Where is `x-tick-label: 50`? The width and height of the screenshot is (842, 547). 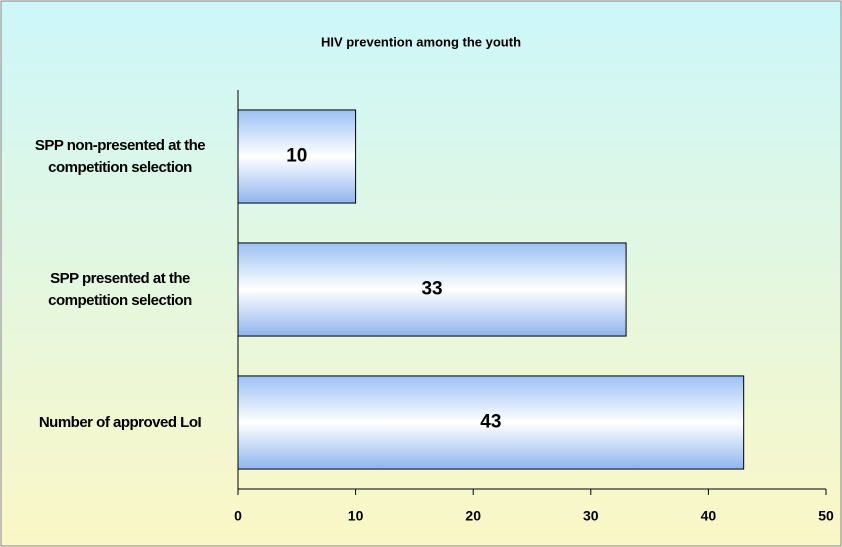 x-tick-label: 50 is located at coordinates (826, 516).